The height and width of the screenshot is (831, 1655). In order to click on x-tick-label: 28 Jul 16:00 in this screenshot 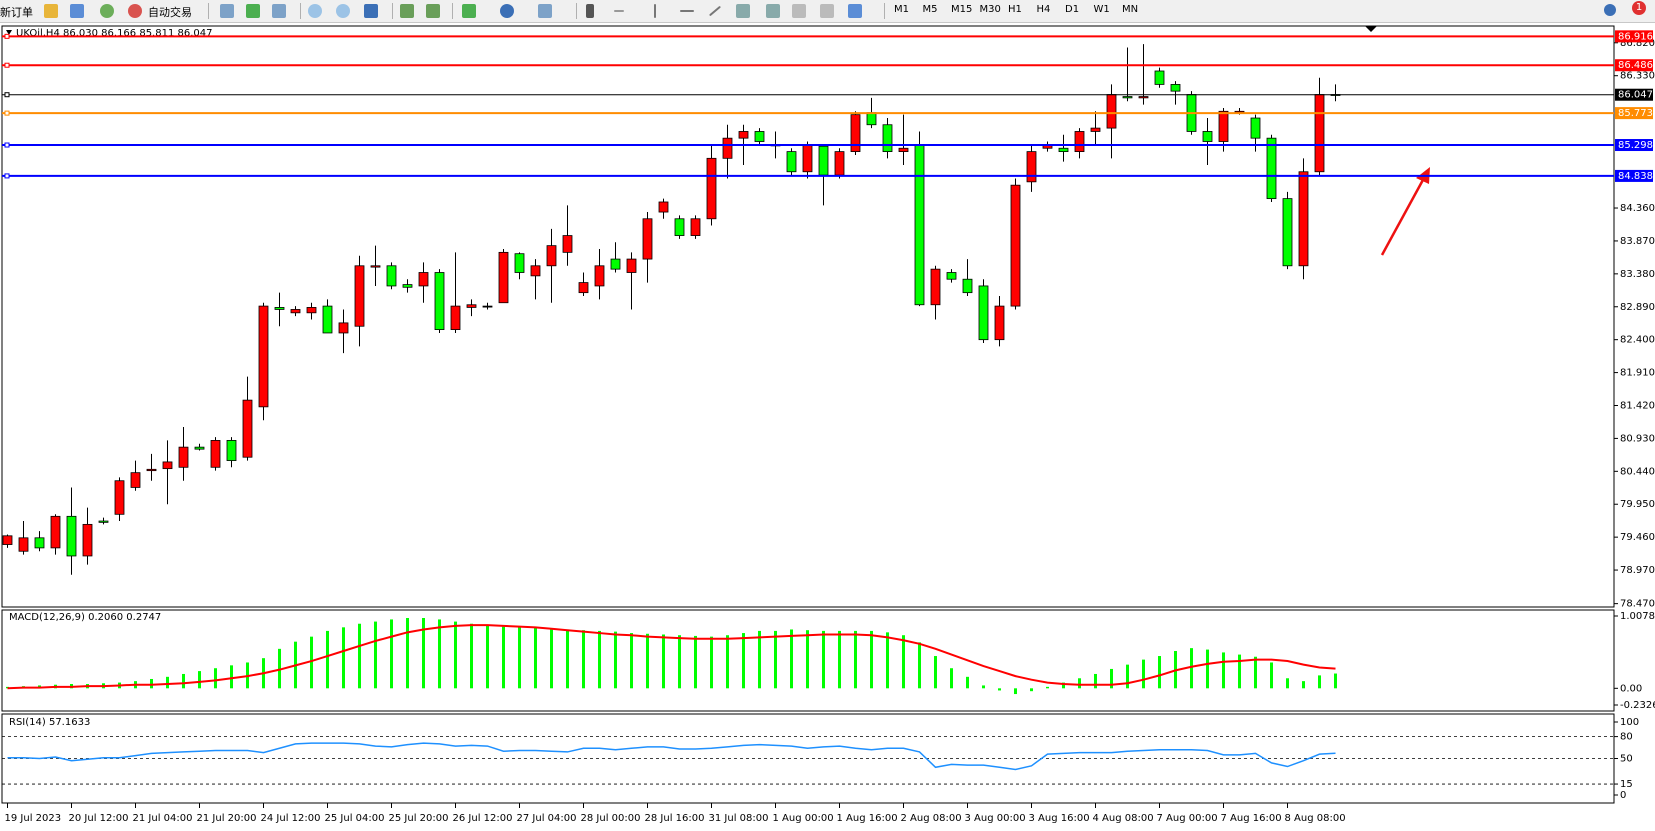, I will do `click(675, 818)`.